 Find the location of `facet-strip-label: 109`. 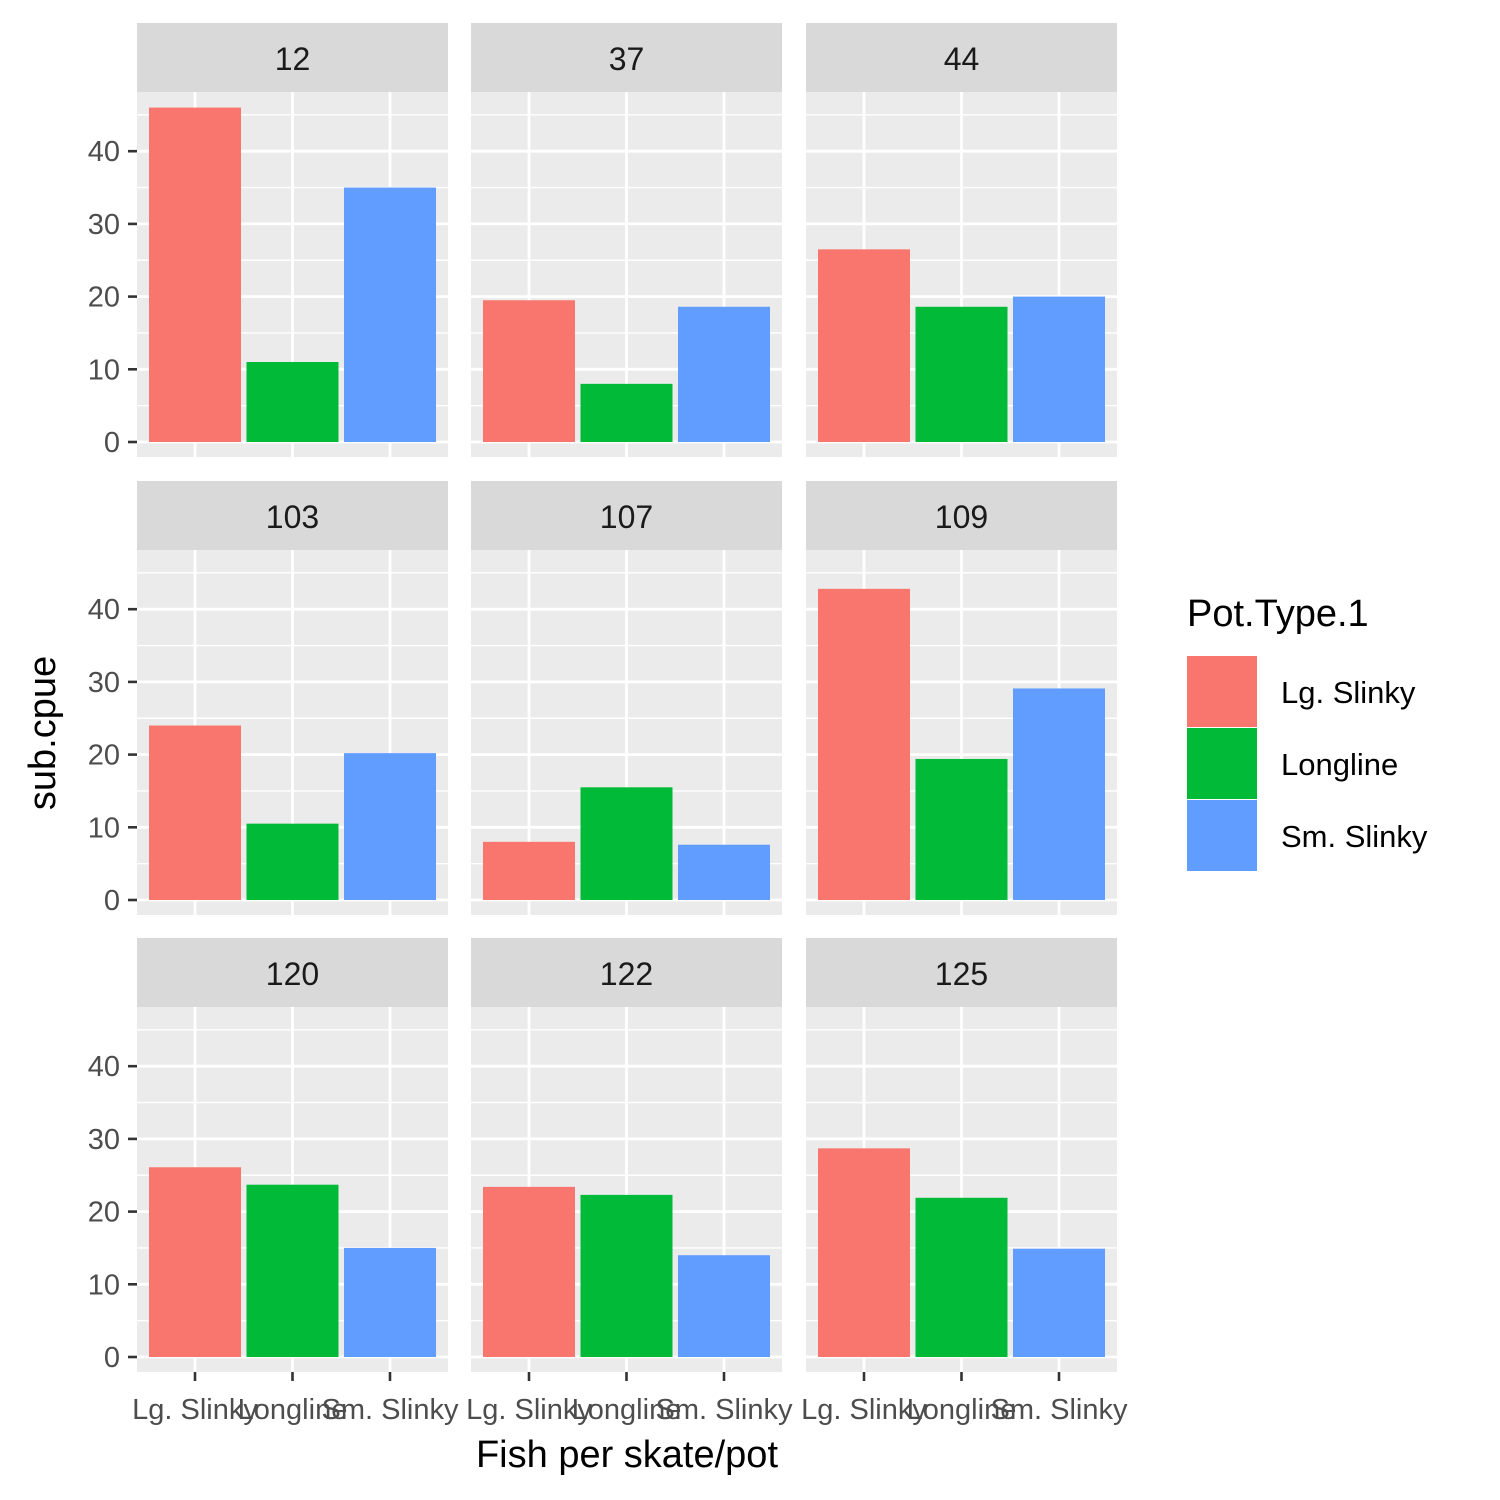

facet-strip-label: 109 is located at coordinates (961, 517).